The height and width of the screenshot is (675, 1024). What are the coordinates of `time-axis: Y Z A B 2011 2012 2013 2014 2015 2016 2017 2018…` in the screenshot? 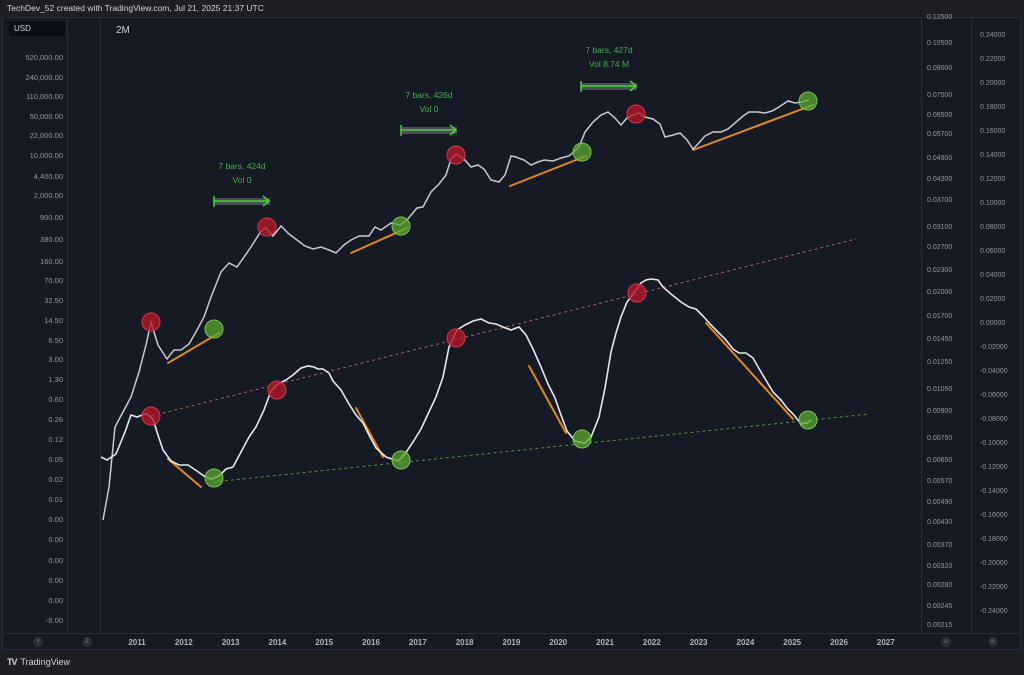 It's located at (511, 641).